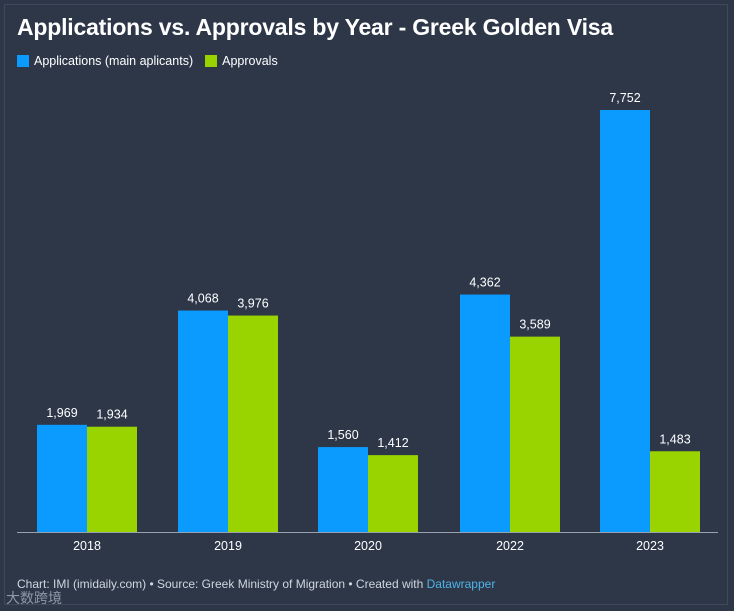  Describe the element at coordinates (675, 491) in the screenshot. I see `bar-approvals-2023` at that location.